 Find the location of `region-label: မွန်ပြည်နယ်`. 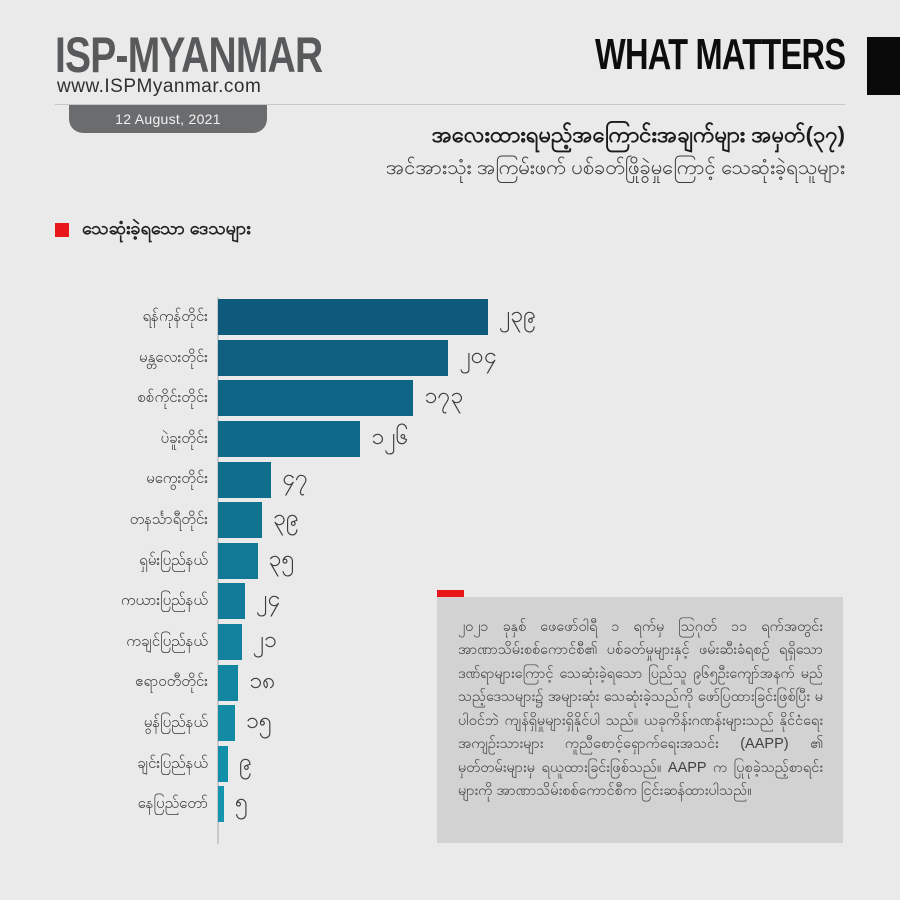

region-label: မွန်ပြည်နယ် is located at coordinates (175, 722).